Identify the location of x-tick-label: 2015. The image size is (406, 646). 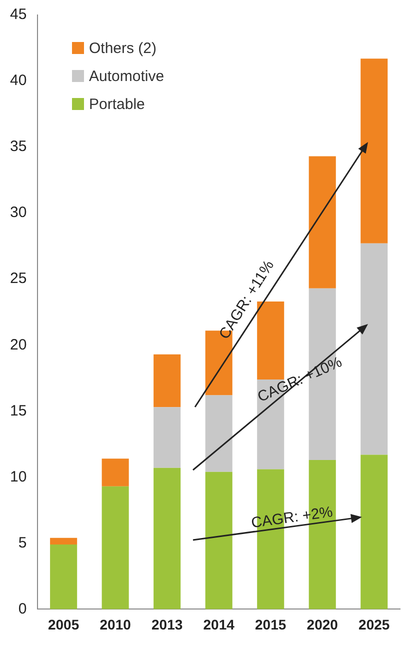
(270, 624).